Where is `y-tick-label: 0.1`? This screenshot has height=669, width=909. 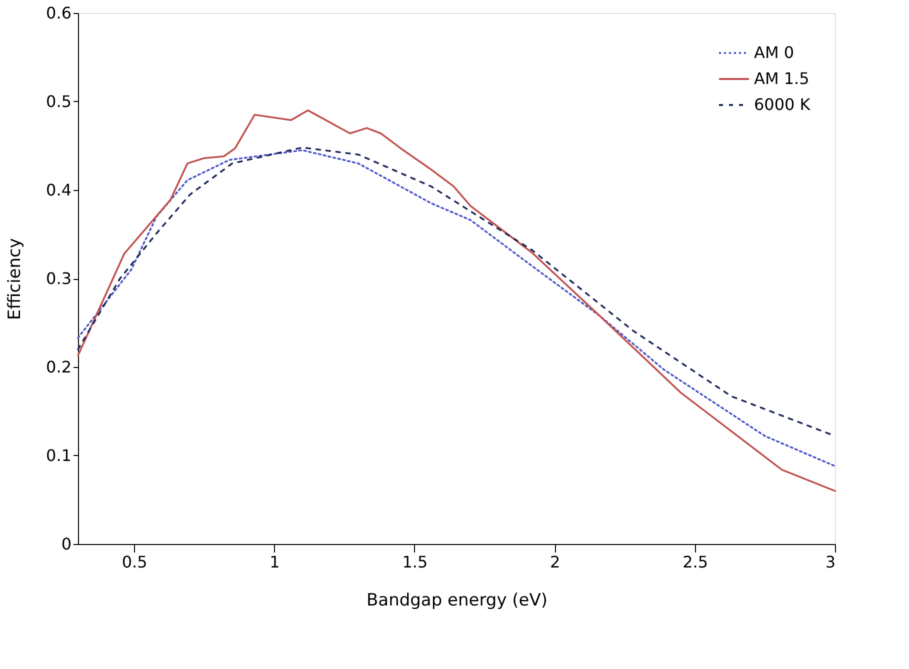 y-tick-label: 0.1 is located at coordinates (59, 455).